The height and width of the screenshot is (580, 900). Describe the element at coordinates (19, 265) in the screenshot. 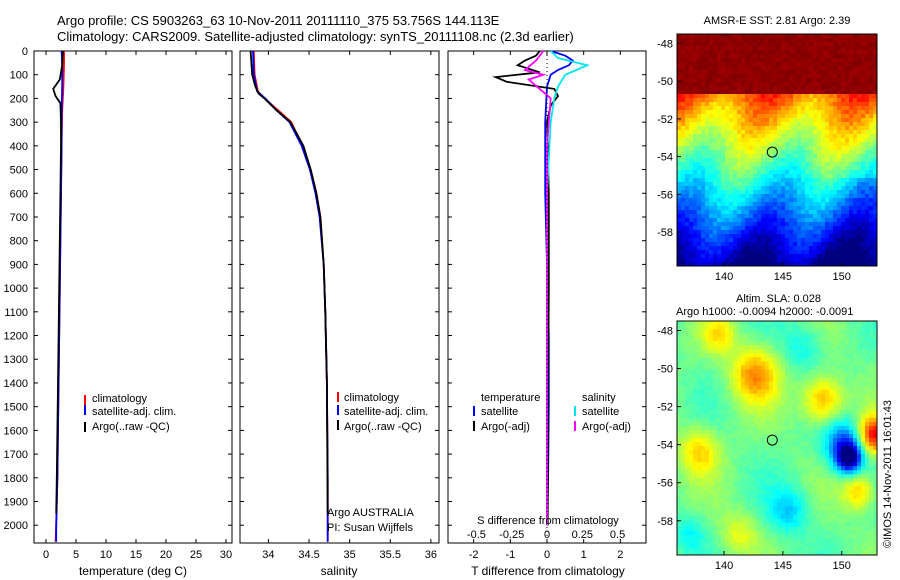

I see `depth-tick-label: 900` at that location.